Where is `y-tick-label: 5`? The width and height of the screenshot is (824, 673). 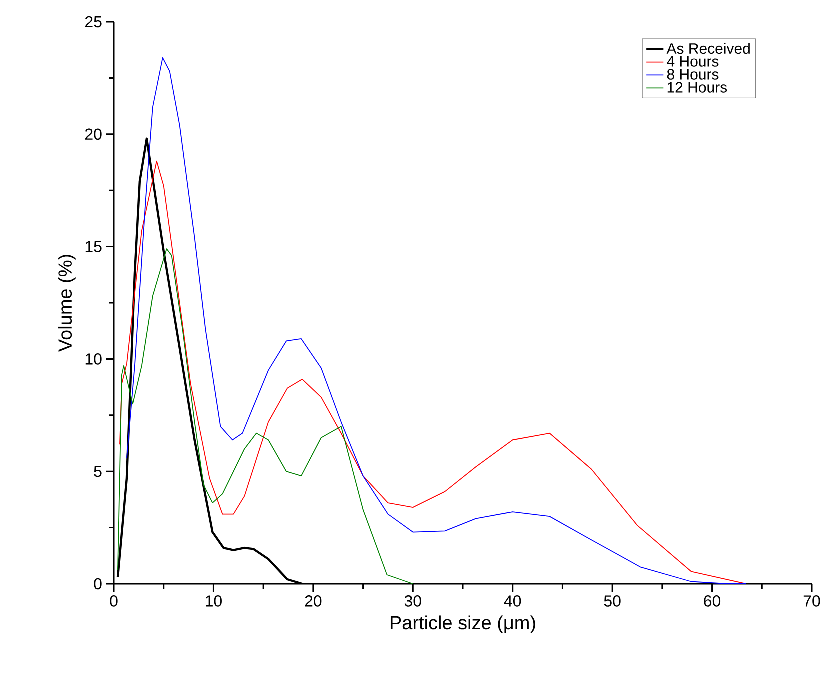 y-tick-label: 5 is located at coordinates (98, 472).